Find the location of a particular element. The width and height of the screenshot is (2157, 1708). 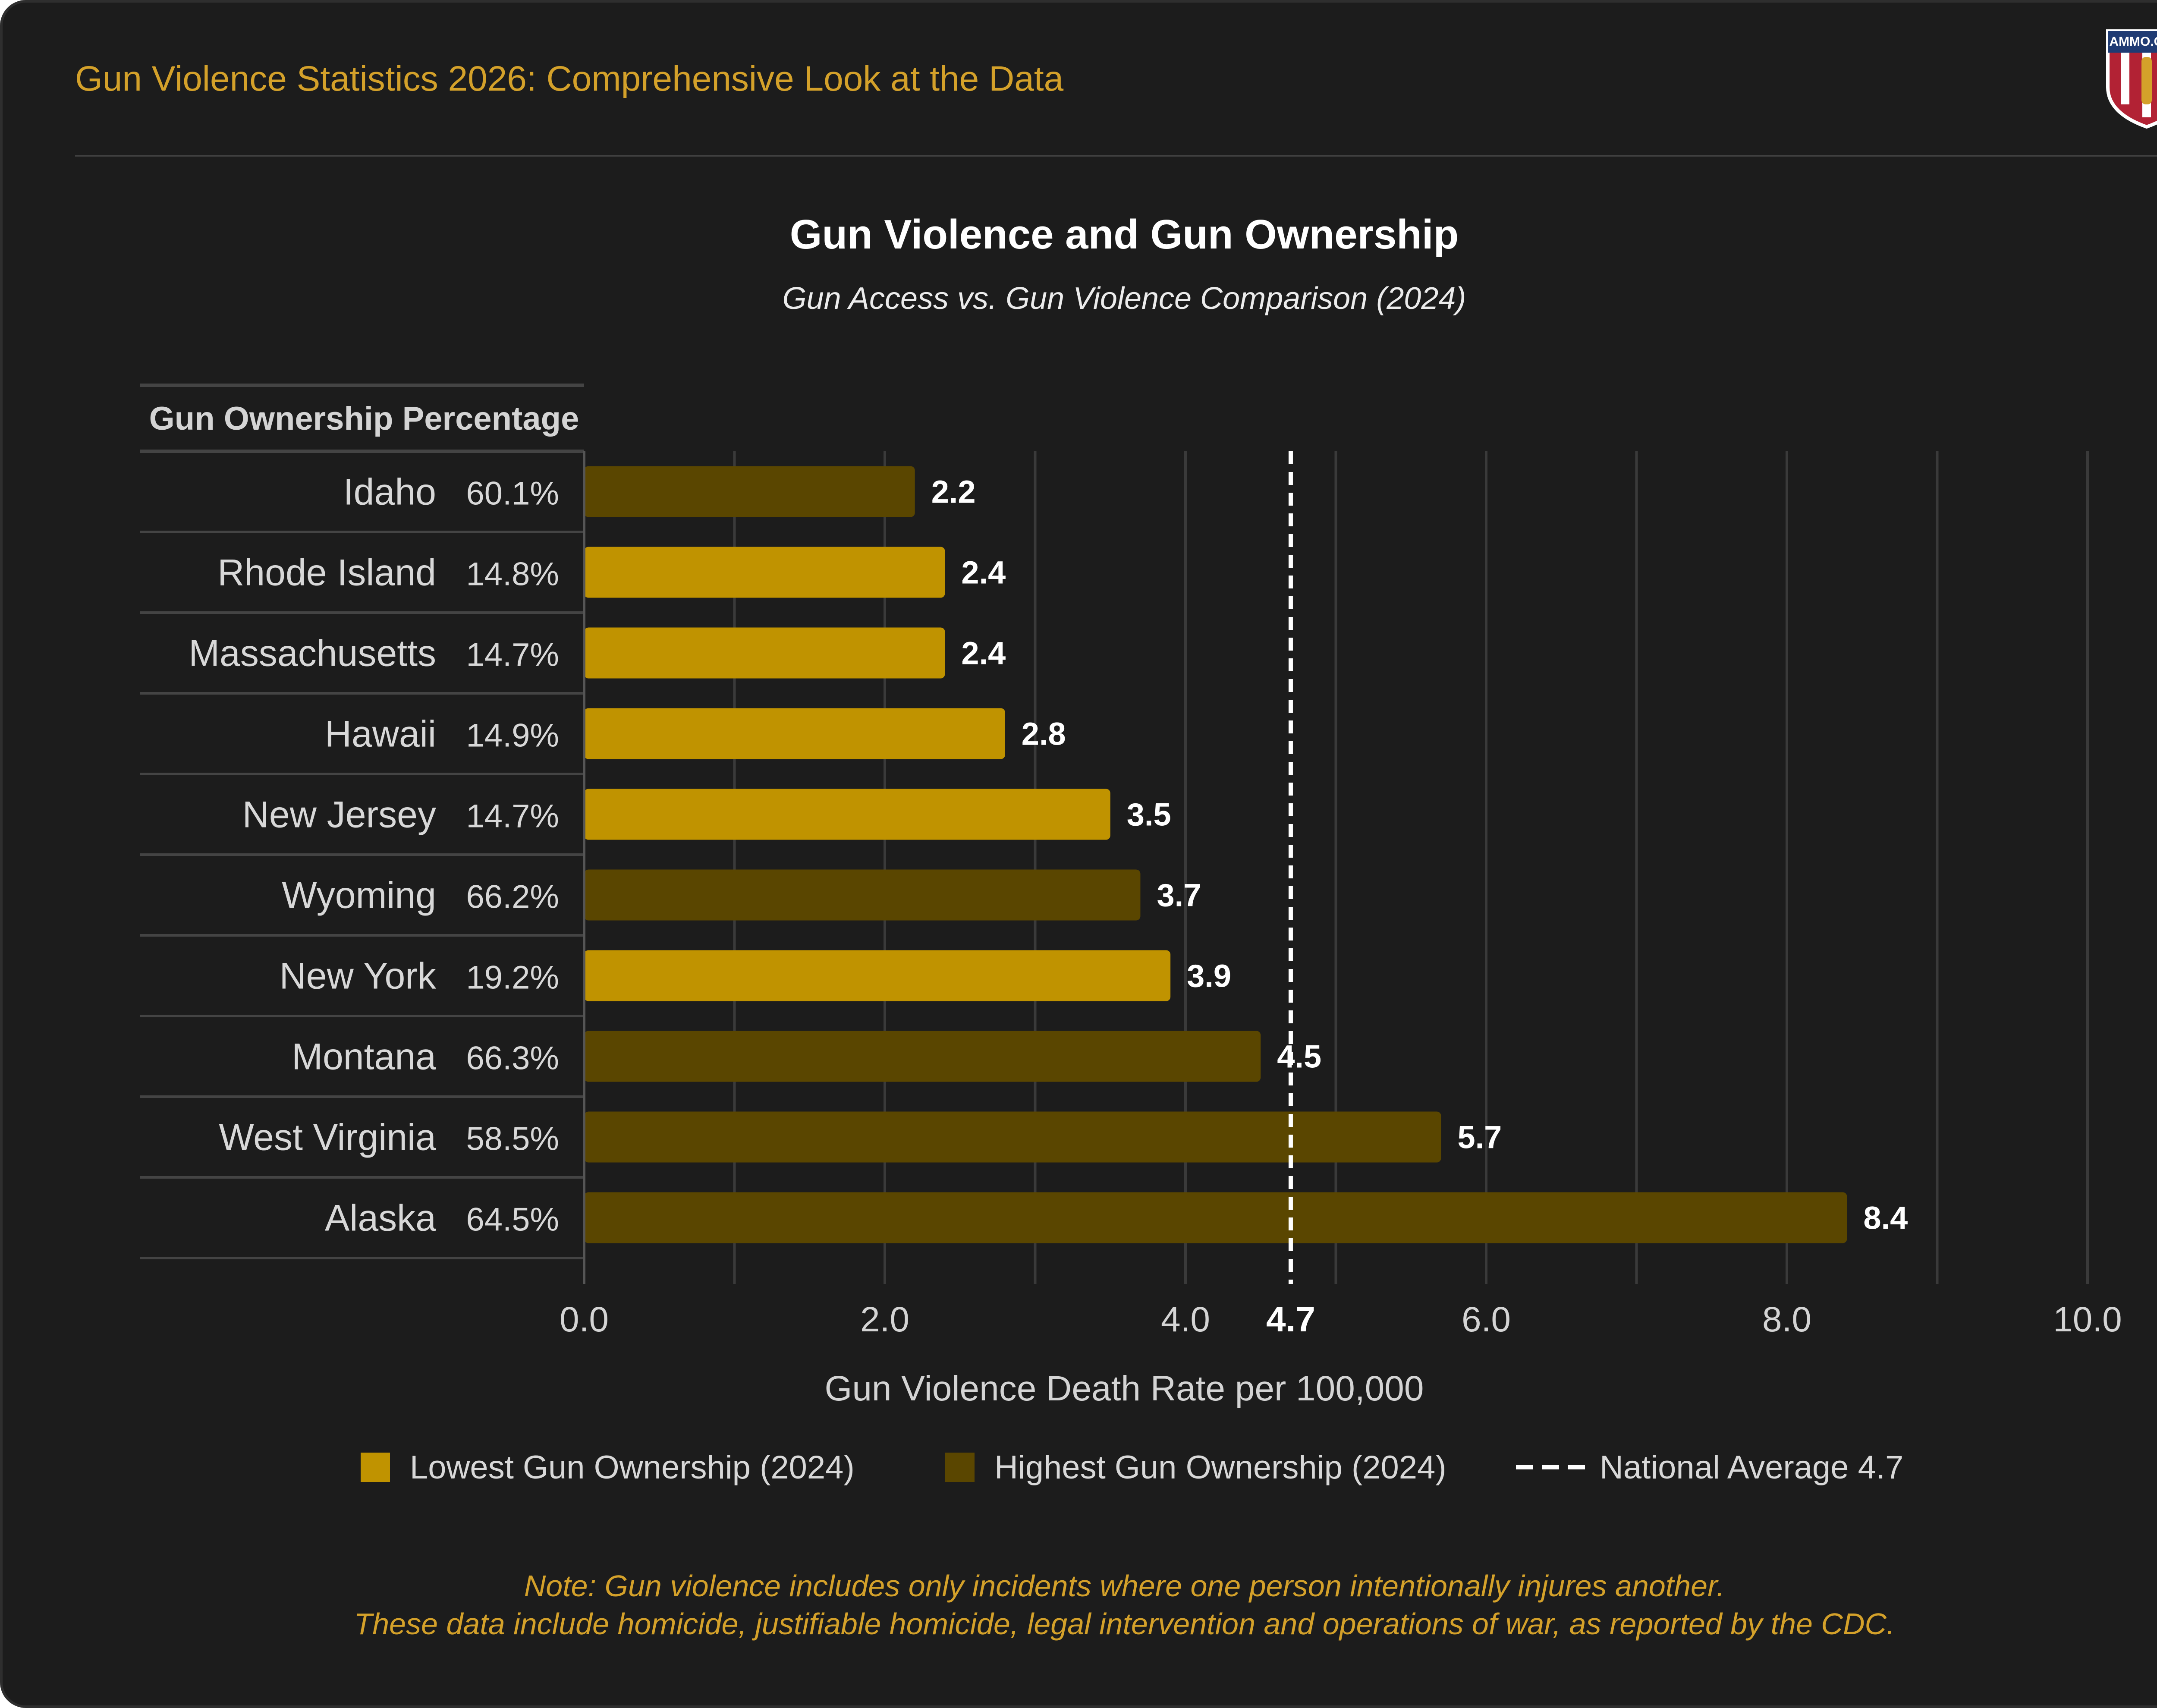

legend-item-lowest: Lowest Gun Ownership (2024) is located at coordinates (608, 1467).